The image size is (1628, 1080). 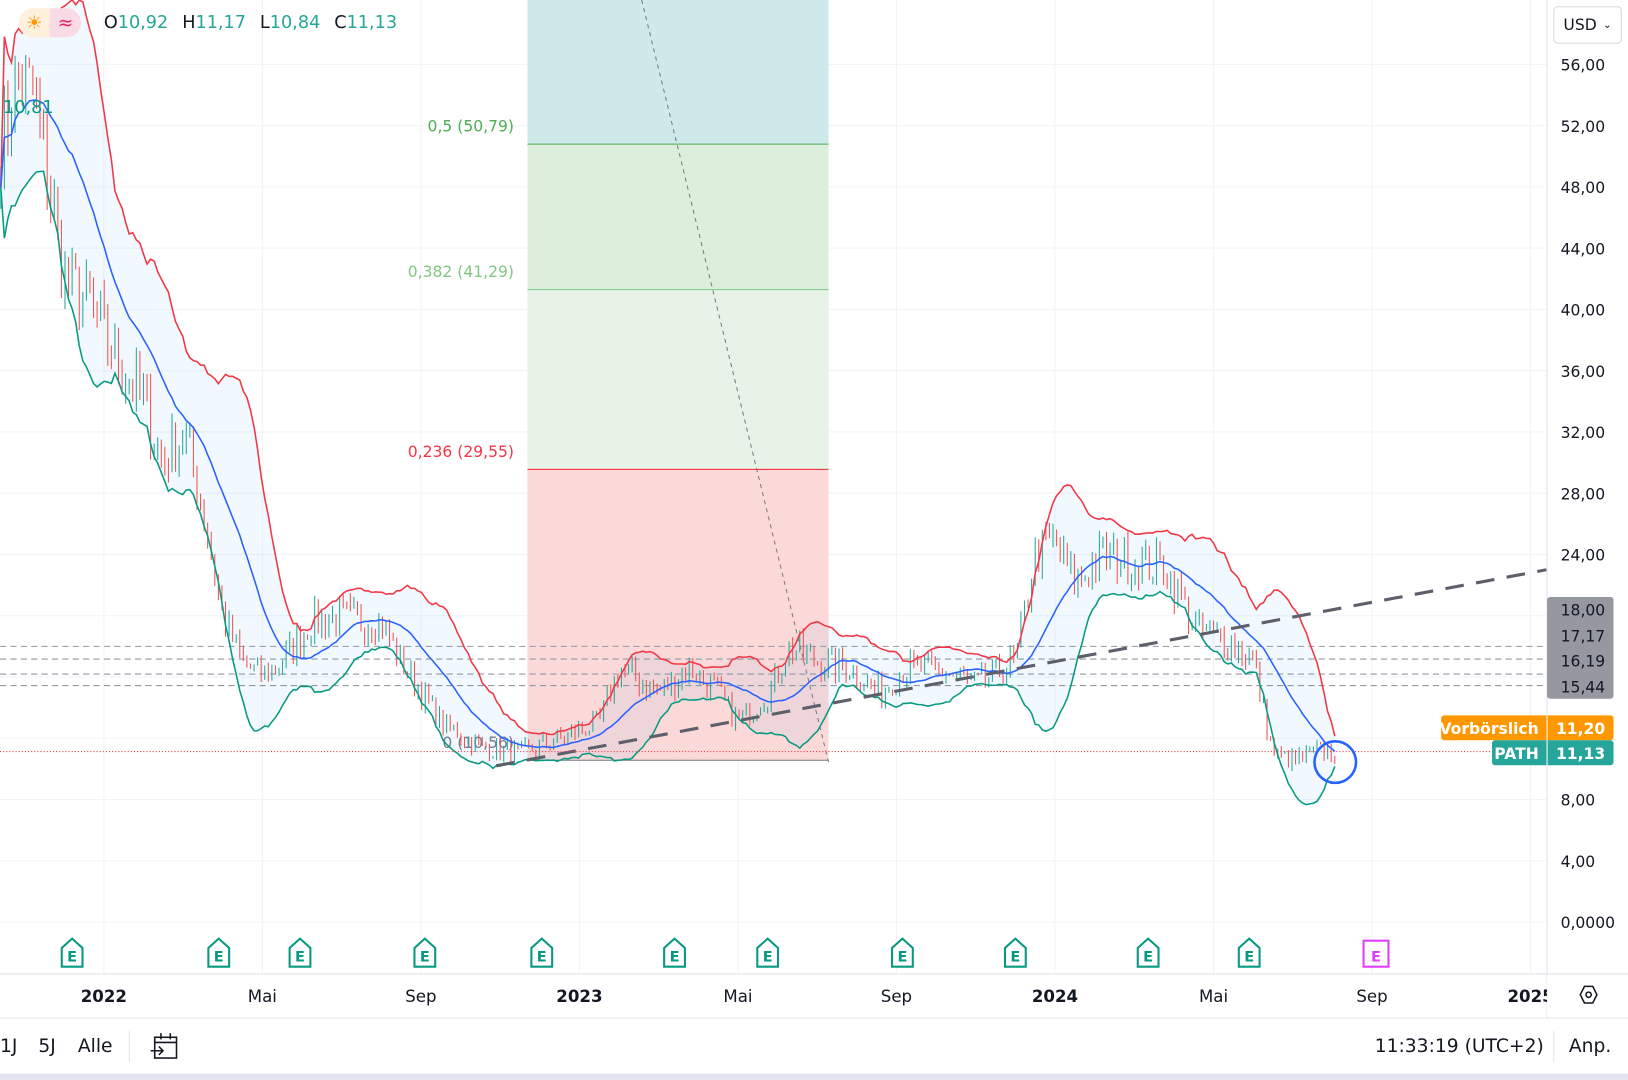 I want to click on footer-bar, so click(x=814, y=1076).